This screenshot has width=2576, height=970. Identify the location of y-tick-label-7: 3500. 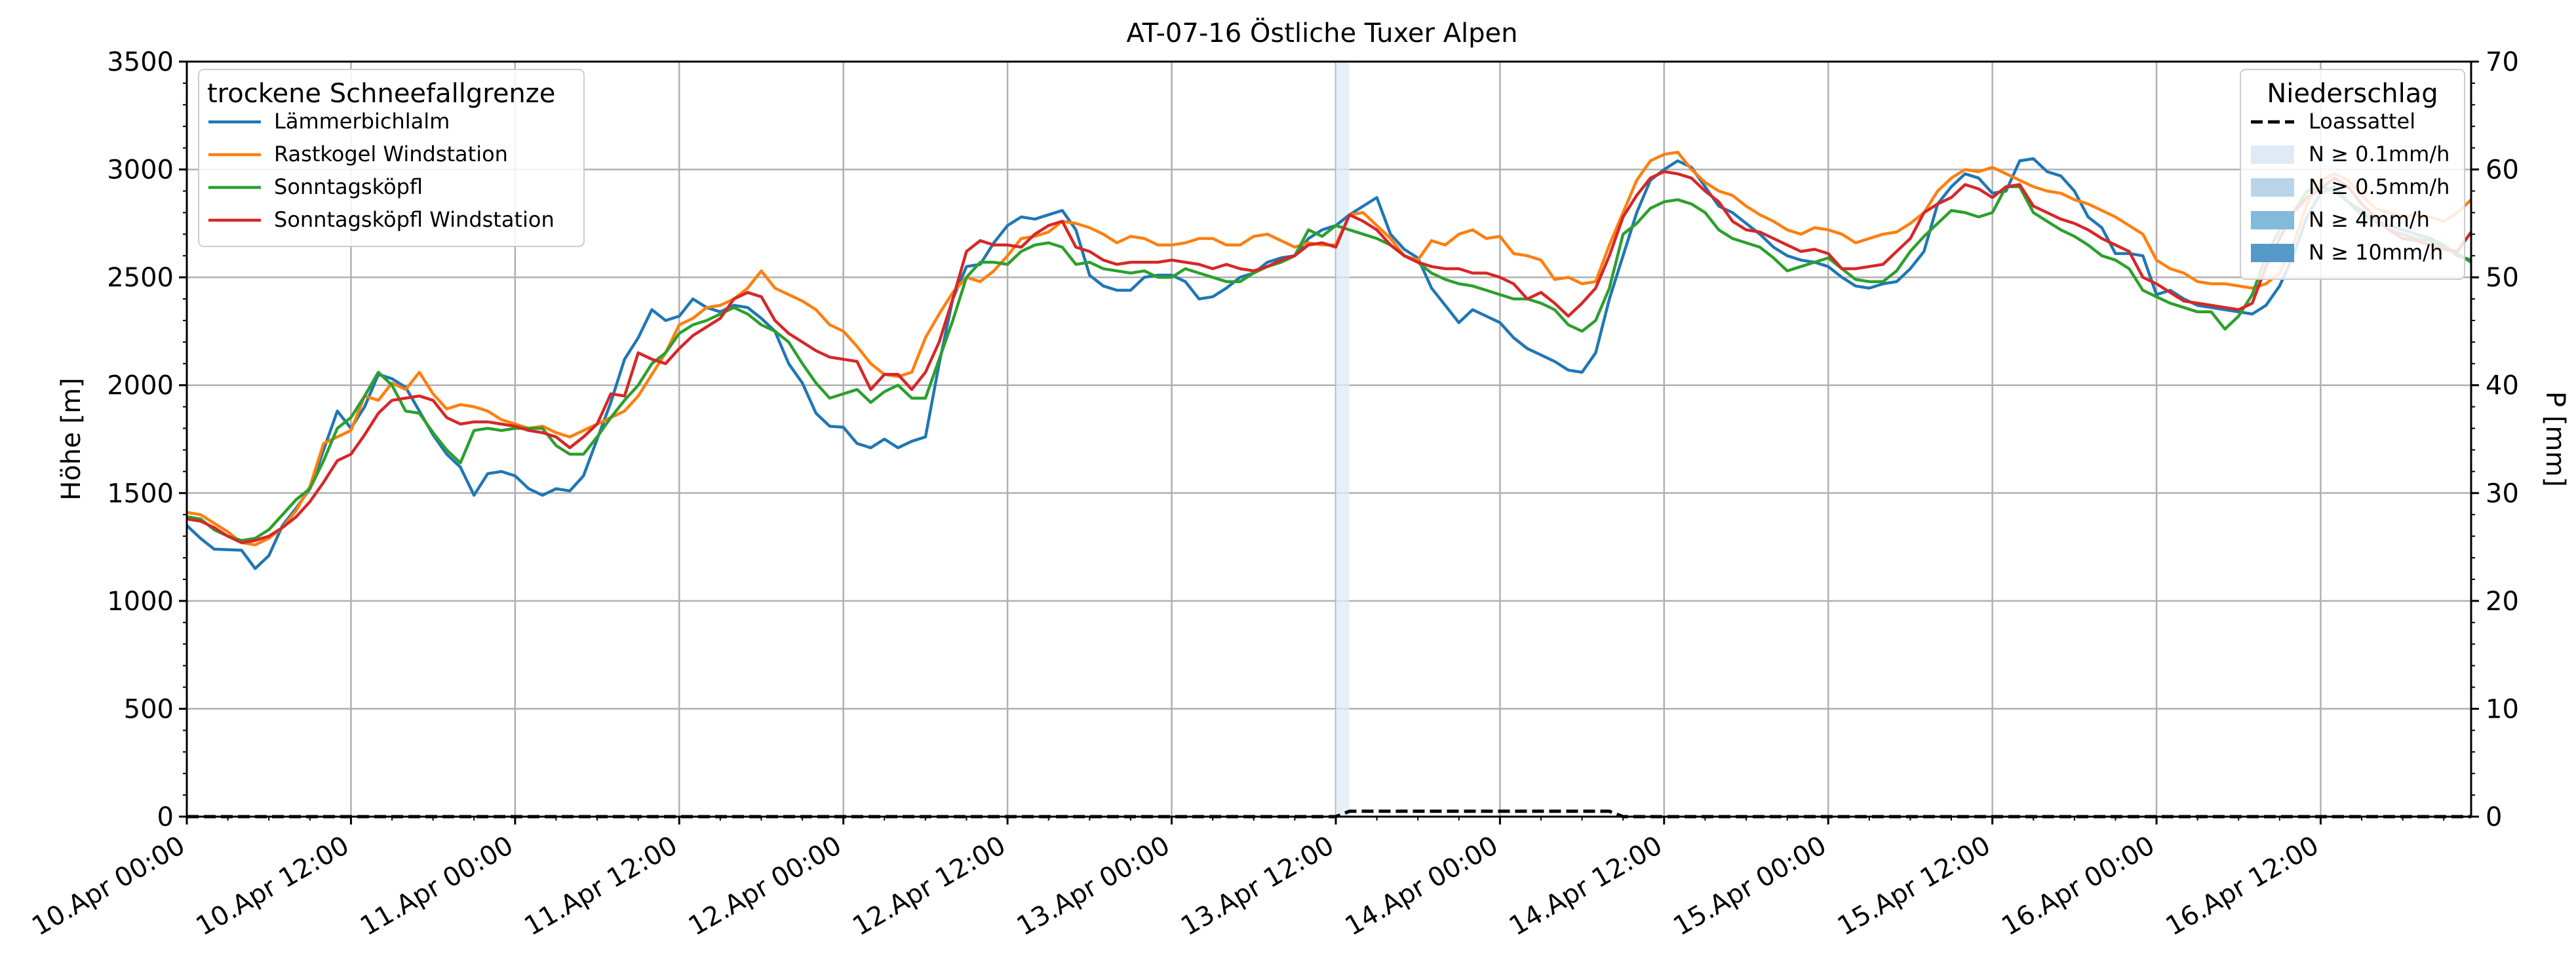
(140, 62).